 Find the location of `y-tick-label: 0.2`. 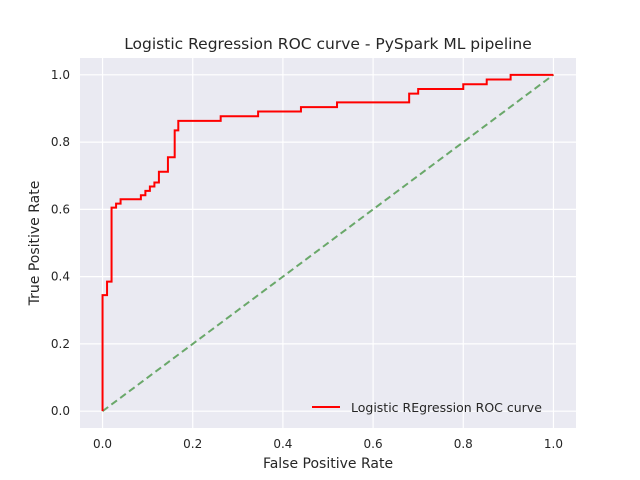

y-tick-label: 0.2 is located at coordinates (60, 344).